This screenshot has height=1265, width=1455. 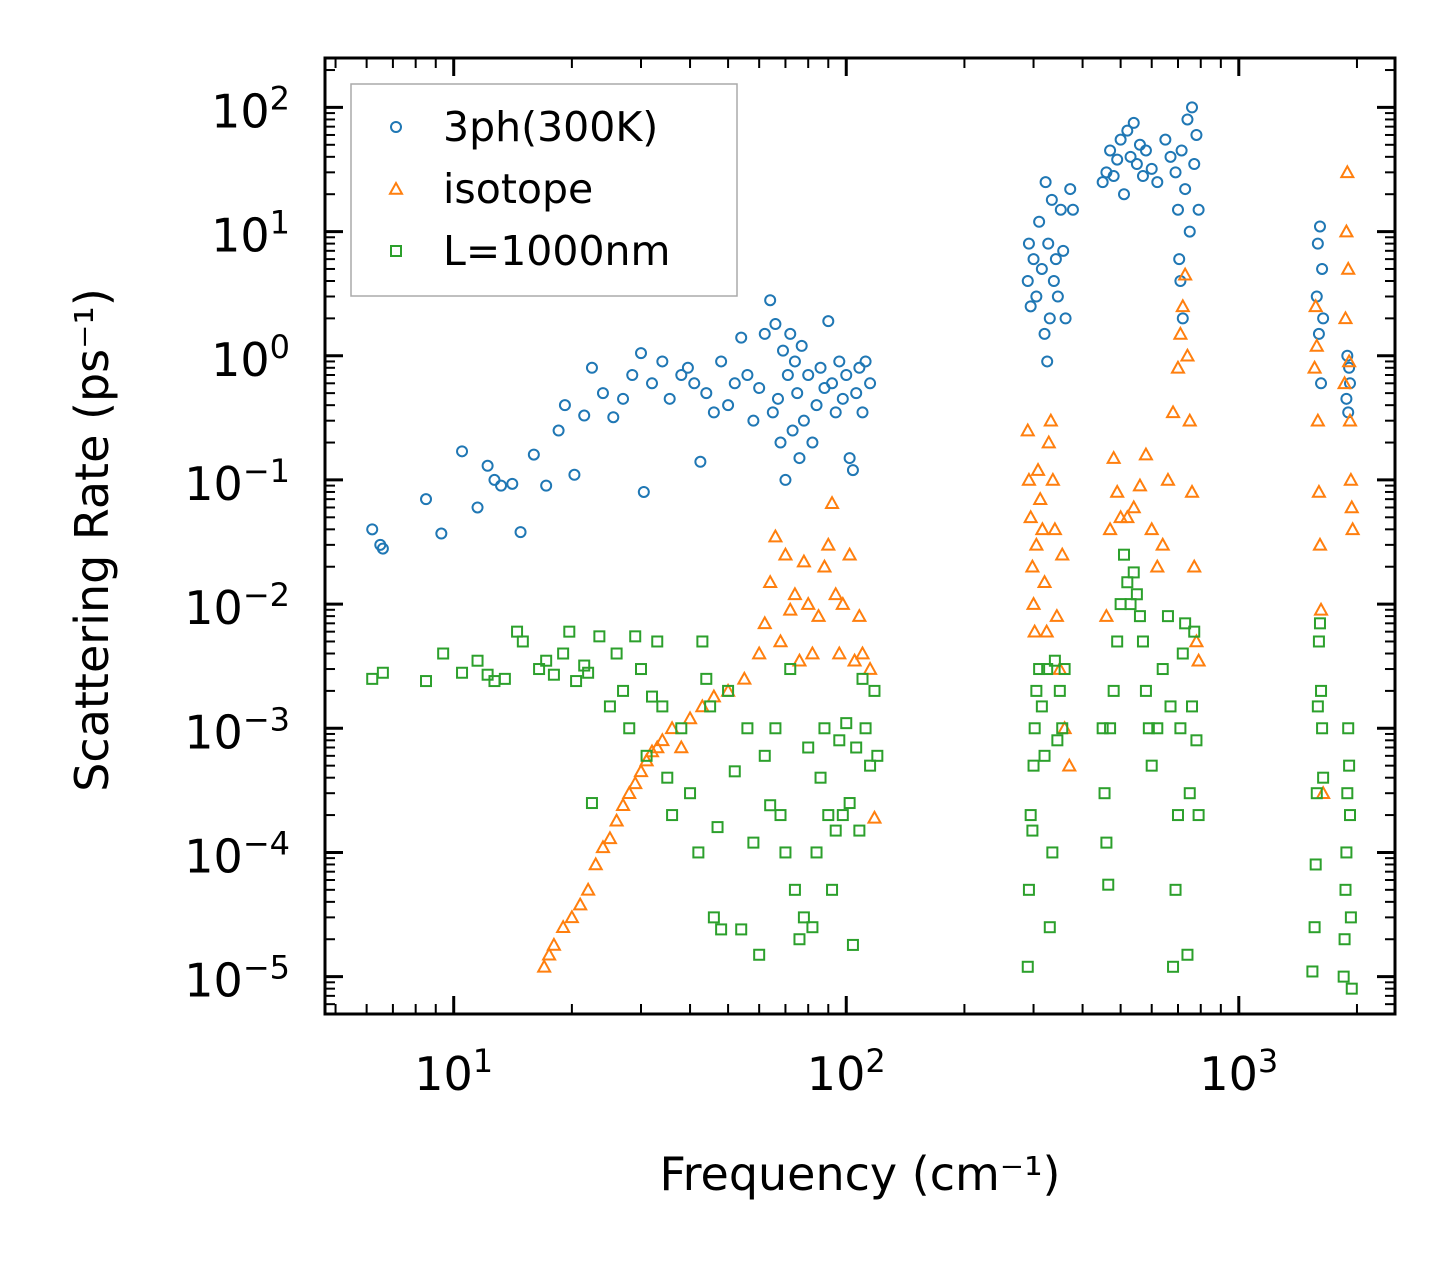 I want to click on y-tick-label: 10², so click(x=250, y=108).